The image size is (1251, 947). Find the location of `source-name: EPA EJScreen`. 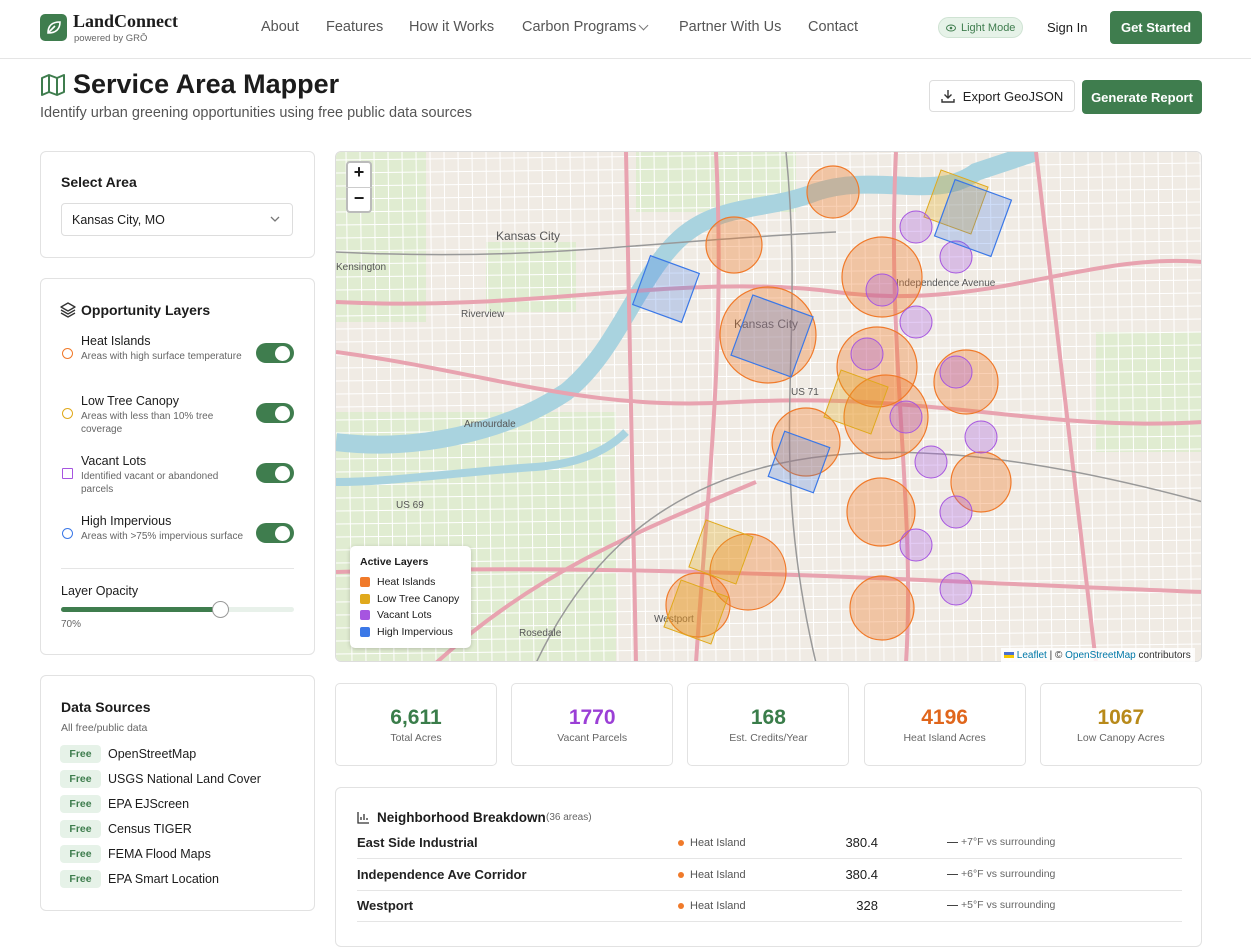

source-name: EPA EJScreen is located at coordinates (148, 804).